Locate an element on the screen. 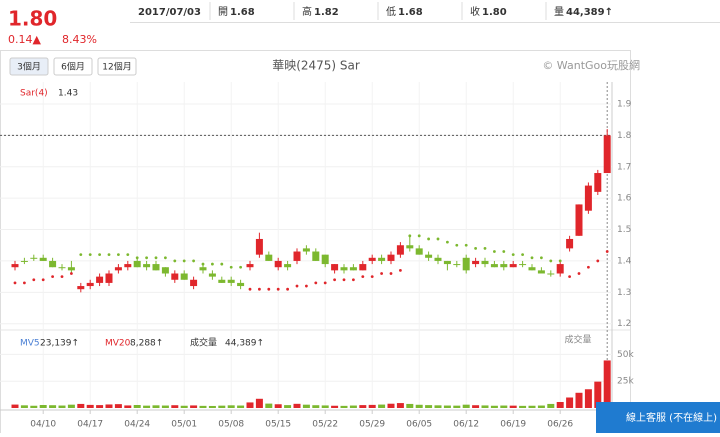  sar-legend-value: 1.43 is located at coordinates (68, 94).